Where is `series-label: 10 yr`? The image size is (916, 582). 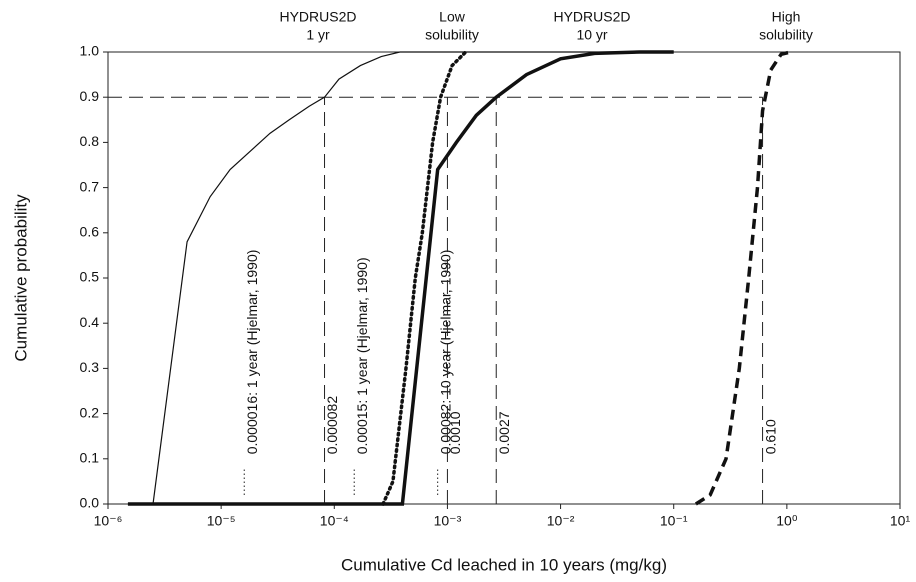
series-label: 10 yr is located at coordinates (591, 35).